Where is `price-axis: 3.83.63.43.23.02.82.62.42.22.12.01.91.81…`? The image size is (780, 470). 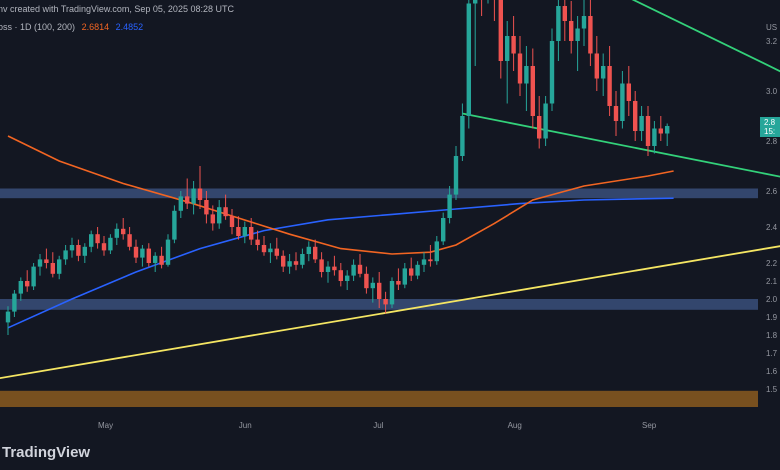
price-axis: 3.83.63.43.23.02.82.62.42.22.12.01.91.81… is located at coordinates (772, 197).